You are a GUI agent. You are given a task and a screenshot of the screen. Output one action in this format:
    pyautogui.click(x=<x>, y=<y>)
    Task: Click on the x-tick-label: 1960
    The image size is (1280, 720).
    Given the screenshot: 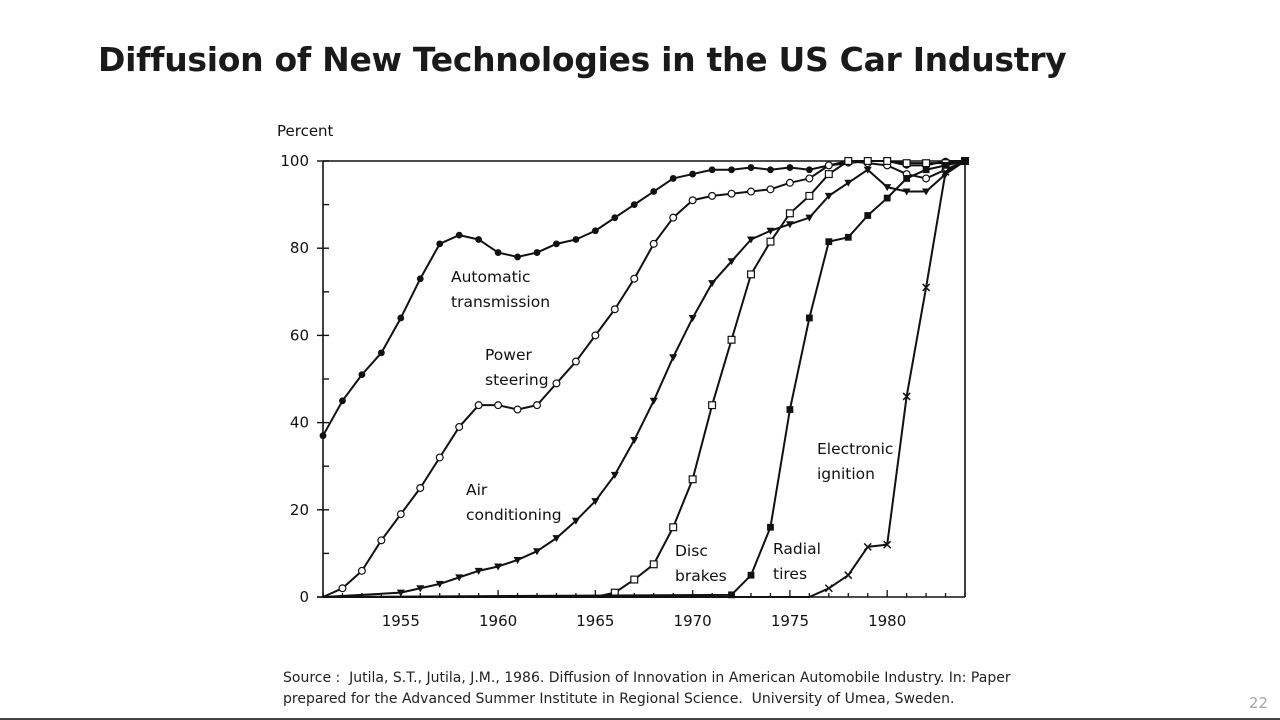 What is the action you would take?
    pyautogui.click(x=498, y=621)
    